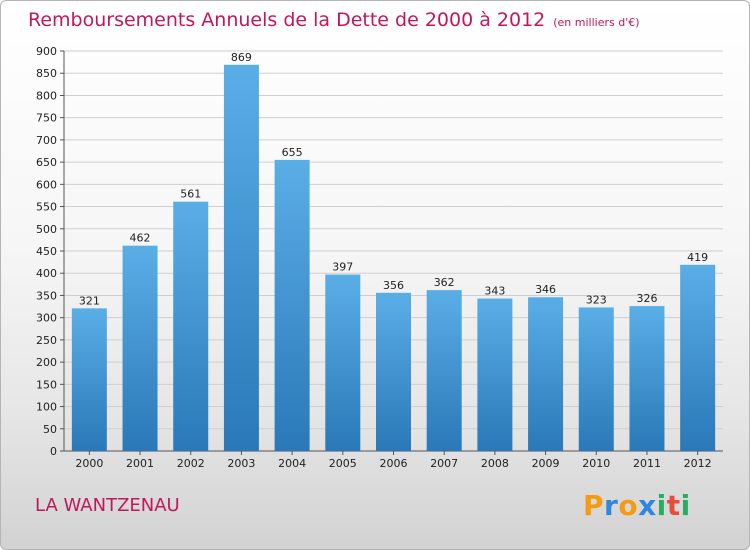  Describe the element at coordinates (46, 340) in the screenshot. I see `y-tick-label: 250` at that location.